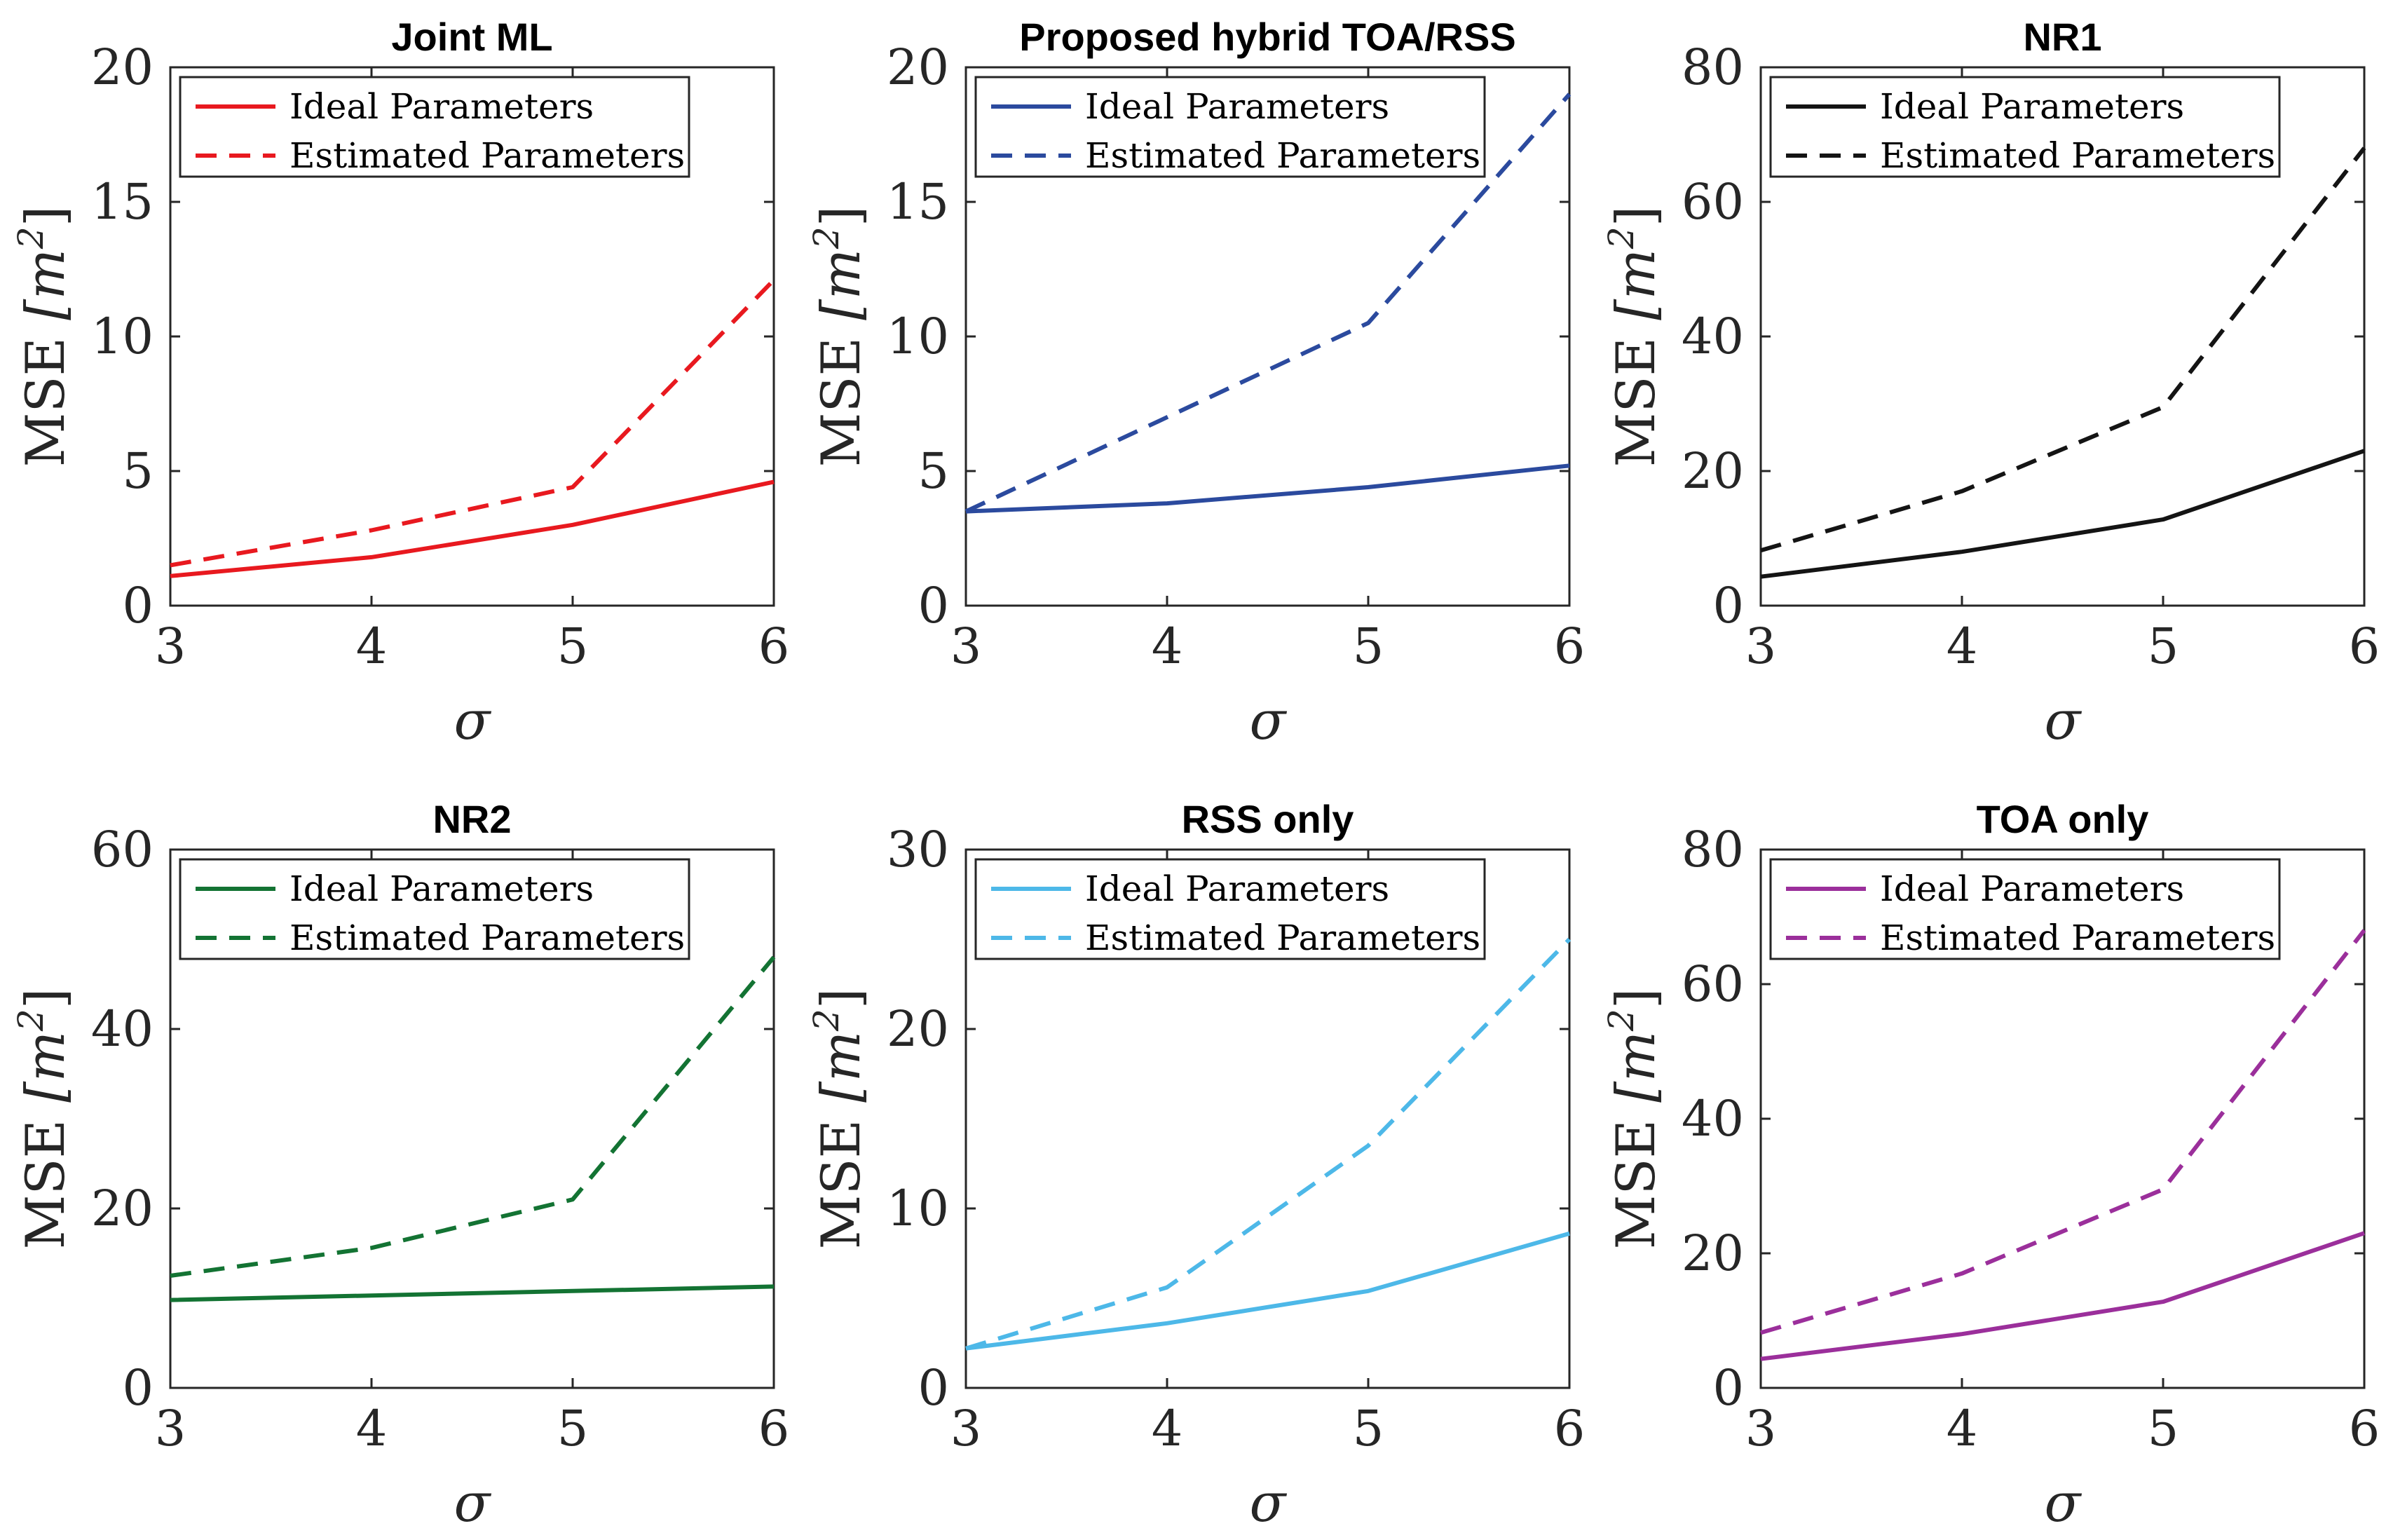  I want to click on y-tick-label: 30, so click(918, 849).